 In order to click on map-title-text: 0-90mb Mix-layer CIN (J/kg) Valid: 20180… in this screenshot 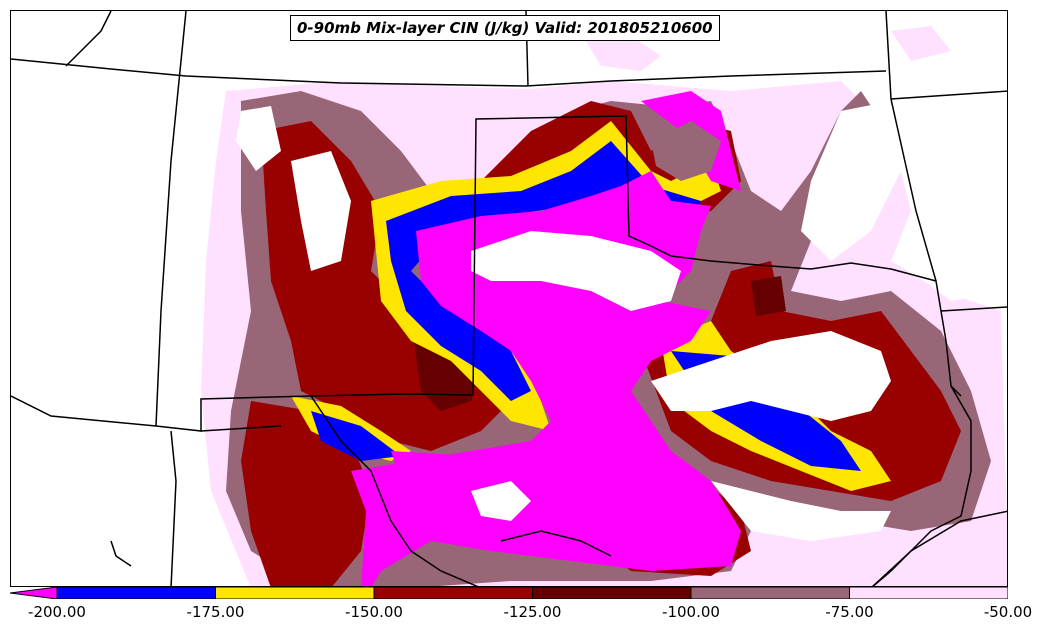, I will do `click(505, 28)`.